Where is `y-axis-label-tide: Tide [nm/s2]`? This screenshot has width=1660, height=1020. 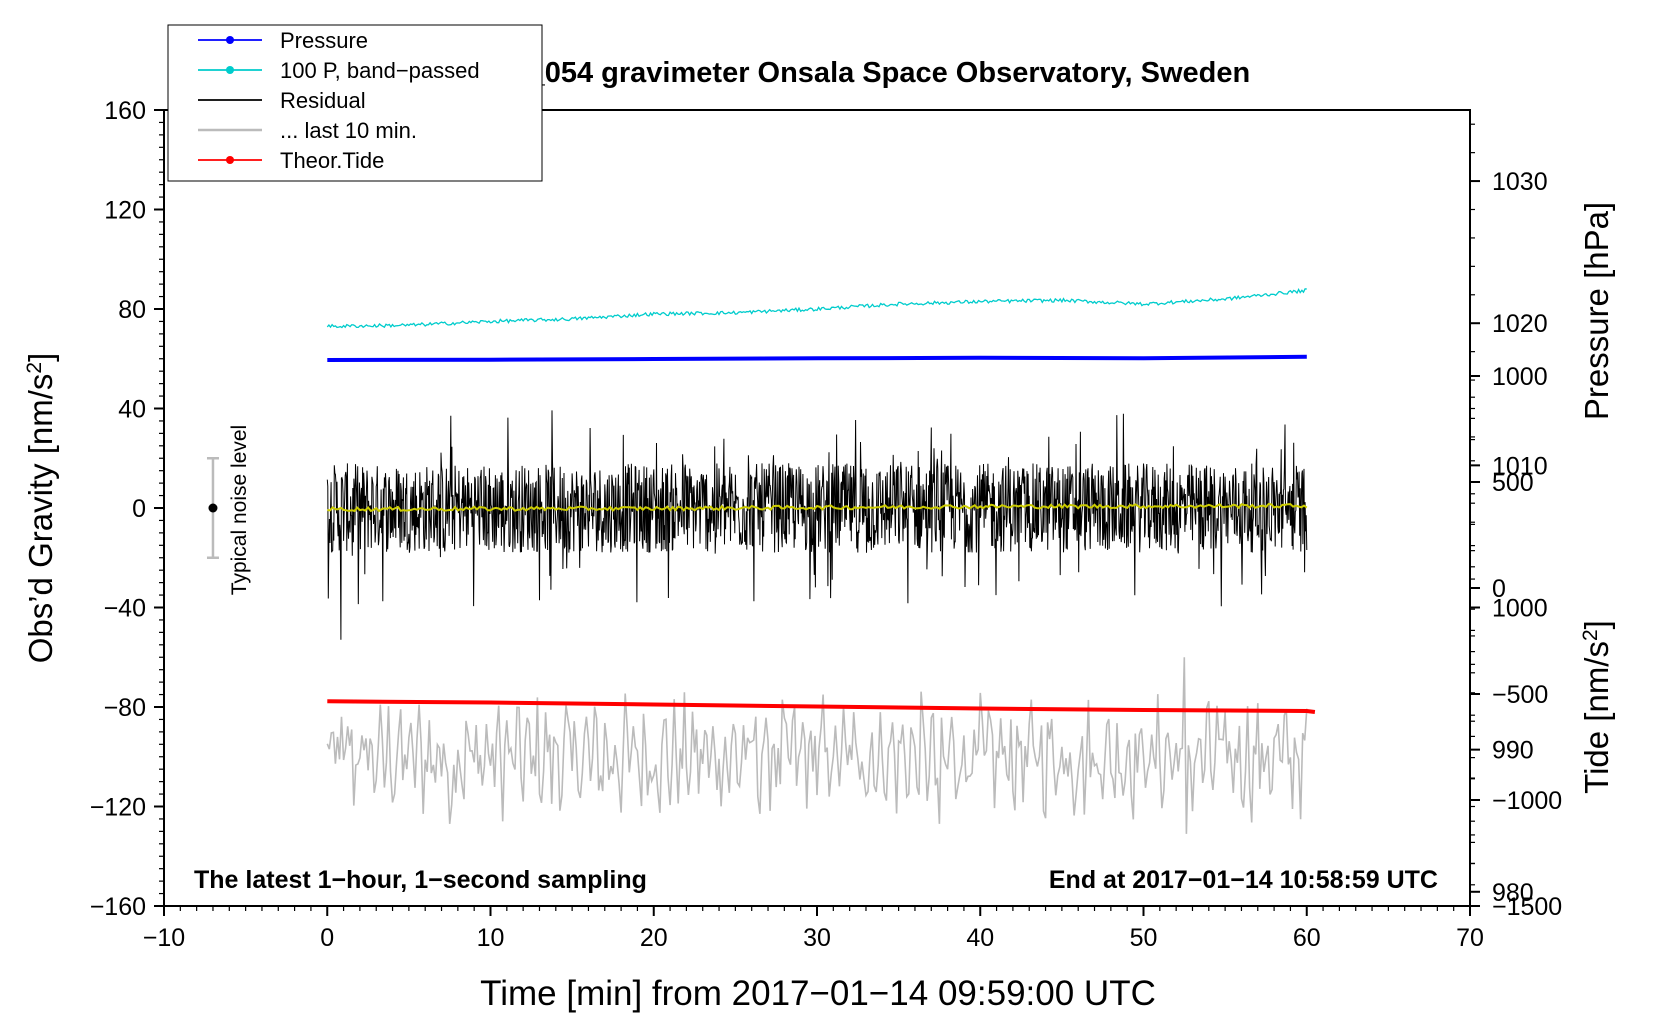 y-axis-label-tide: Tide [nm/s2] is located at coordinates (1596, 707).